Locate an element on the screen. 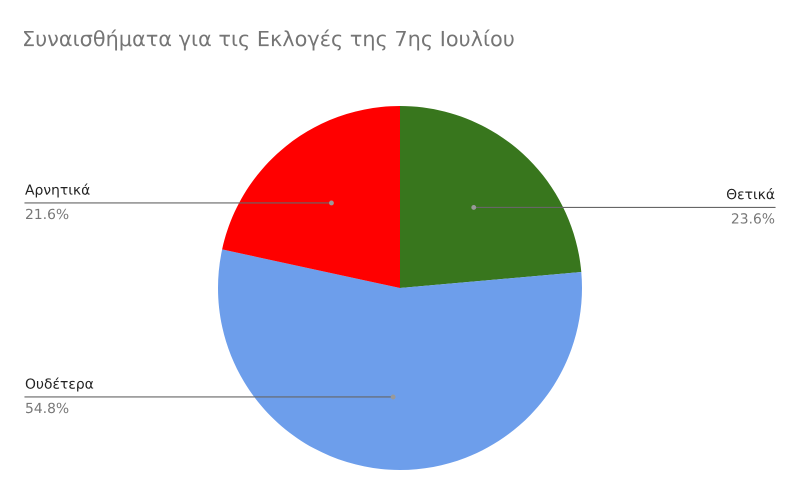 This screenshot has height=495, width=800. slice-label: Θετικά is located at coordinates (750, 194).